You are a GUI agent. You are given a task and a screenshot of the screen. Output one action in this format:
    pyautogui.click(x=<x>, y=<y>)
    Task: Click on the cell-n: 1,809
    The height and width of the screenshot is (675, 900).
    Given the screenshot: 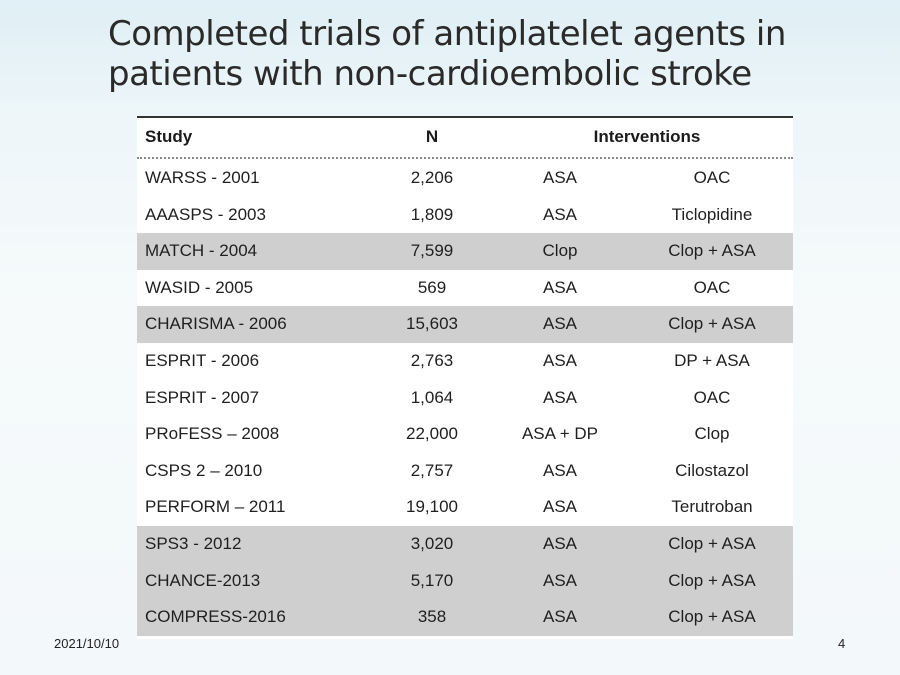 What is the action you would take?
    pyautogui.click(x=432, y=214)
    